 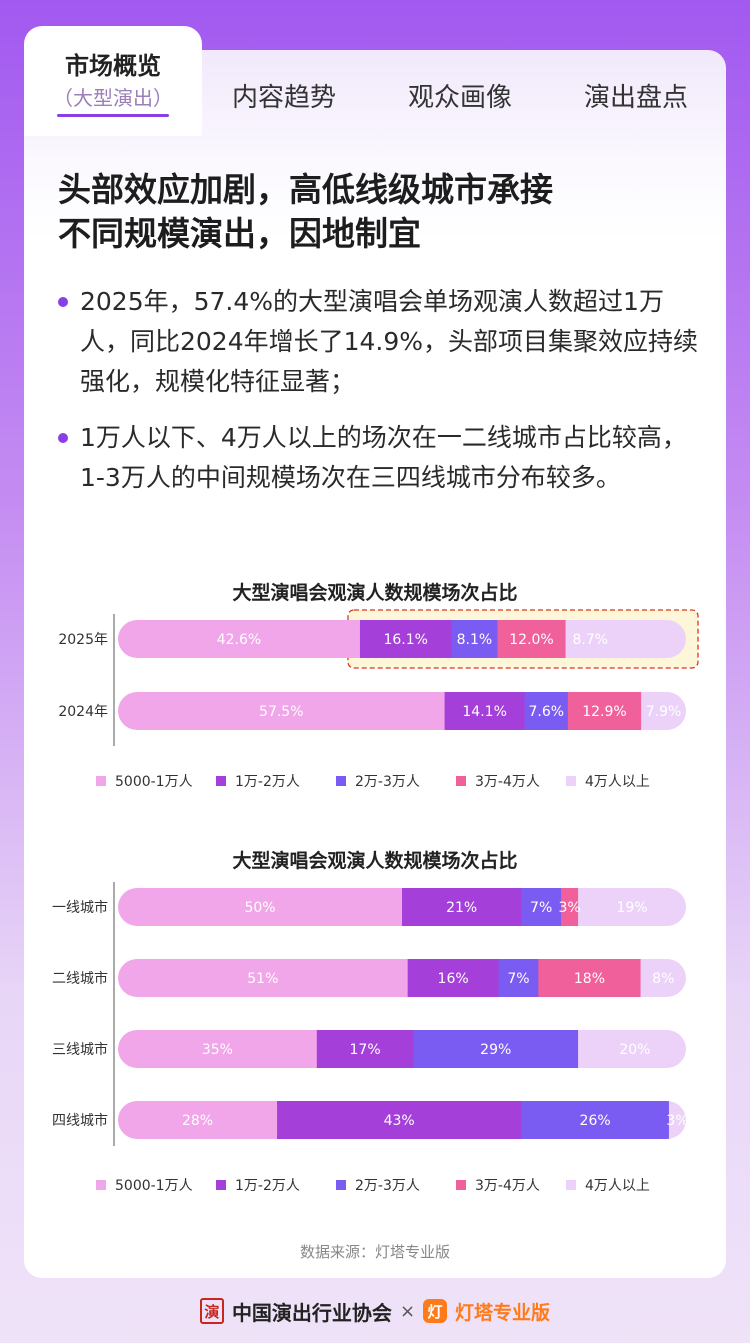 I want to click on data-label: 57.5%, so click(x=281, y=712).